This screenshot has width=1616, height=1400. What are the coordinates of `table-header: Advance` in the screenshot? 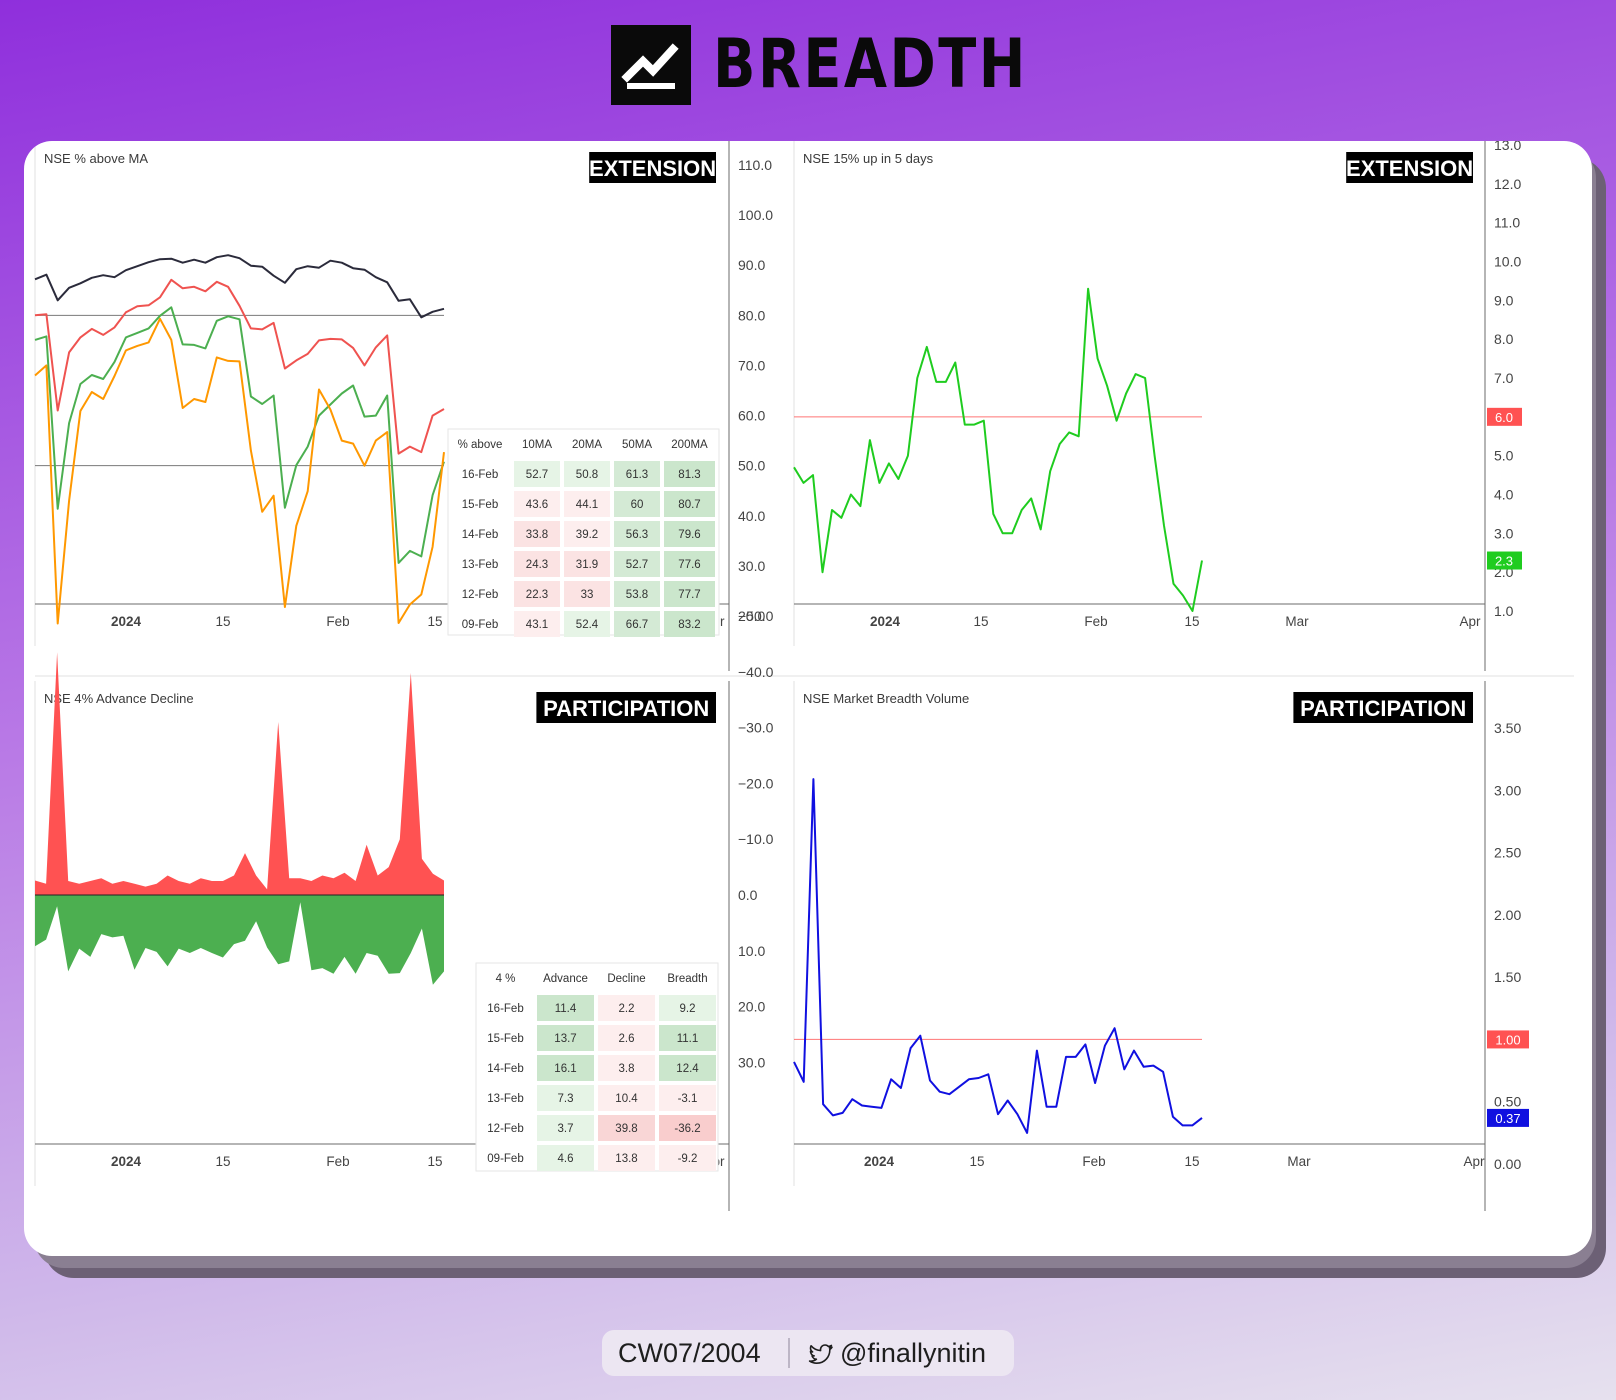 It's located at (565, 979).